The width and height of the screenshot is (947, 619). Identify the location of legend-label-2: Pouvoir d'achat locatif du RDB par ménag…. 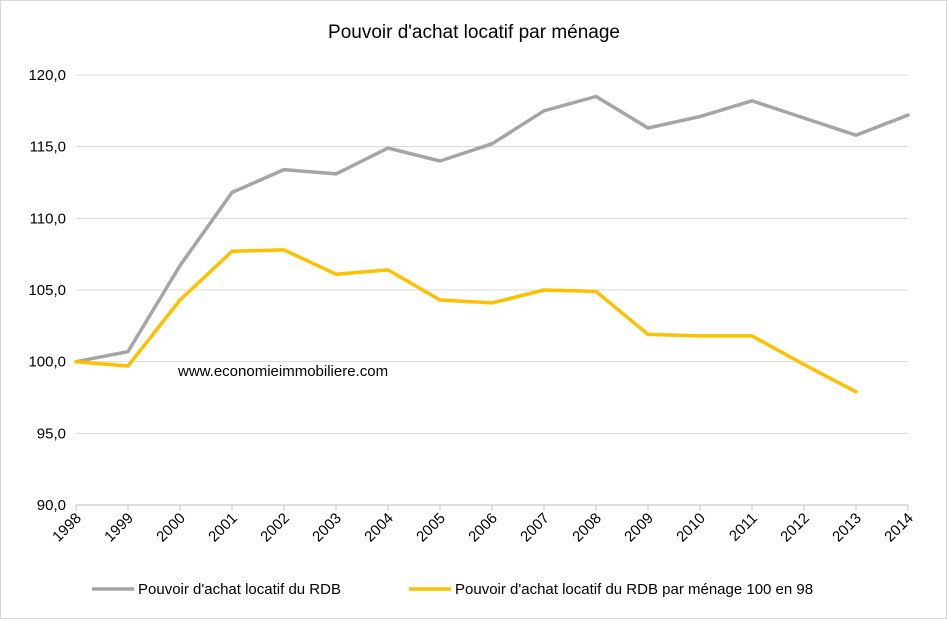
(634, 589).